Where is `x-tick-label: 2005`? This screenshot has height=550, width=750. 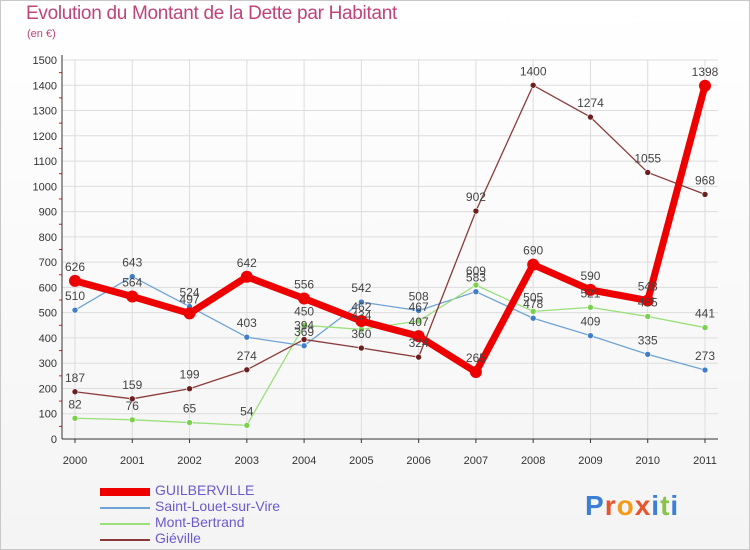
x-tick-label: 2005 is located at coordinates (361, 461).